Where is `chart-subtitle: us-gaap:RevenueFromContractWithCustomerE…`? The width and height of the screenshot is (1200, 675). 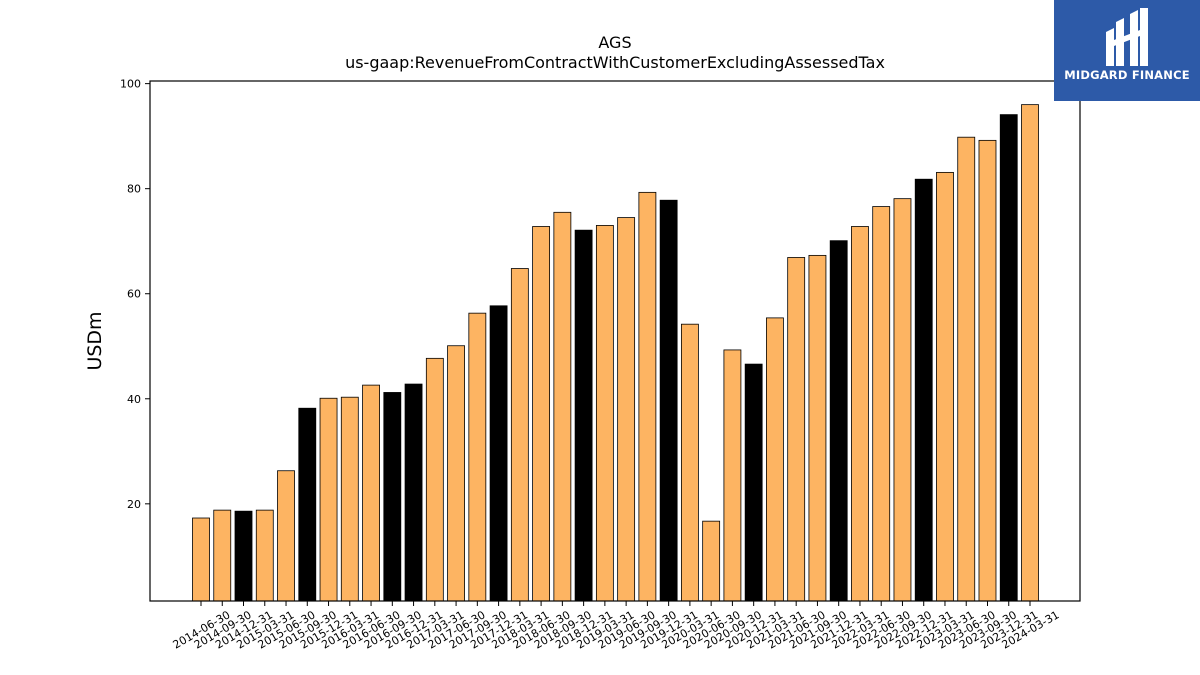
chart-subtitle: us-gaap:RevenueFromContractWithCustomerE… is located at coordinates (615, 62).